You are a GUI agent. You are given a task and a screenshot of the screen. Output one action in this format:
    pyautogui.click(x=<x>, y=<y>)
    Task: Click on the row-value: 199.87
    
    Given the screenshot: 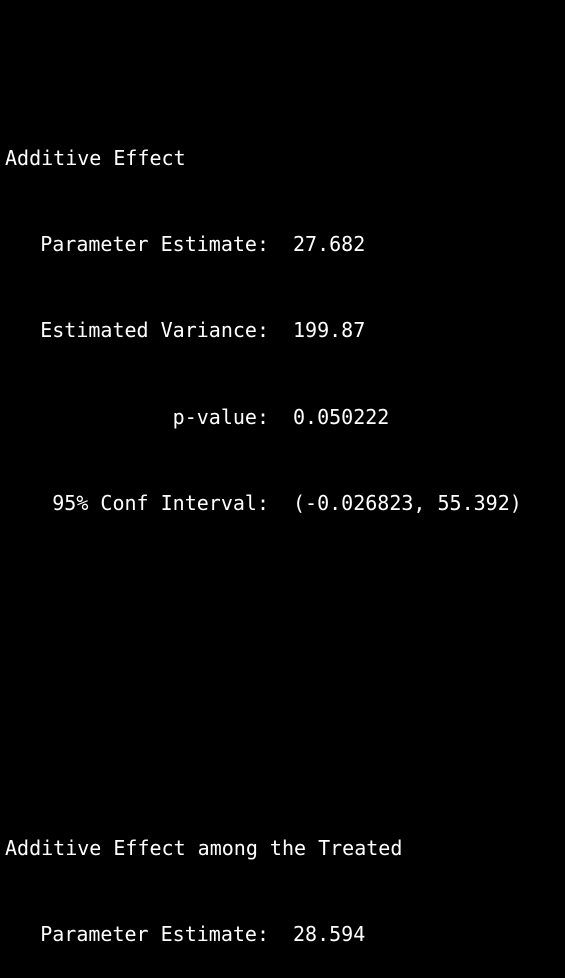 What is the action you would take?
    pyautogui.click(x=329, y=330)
    